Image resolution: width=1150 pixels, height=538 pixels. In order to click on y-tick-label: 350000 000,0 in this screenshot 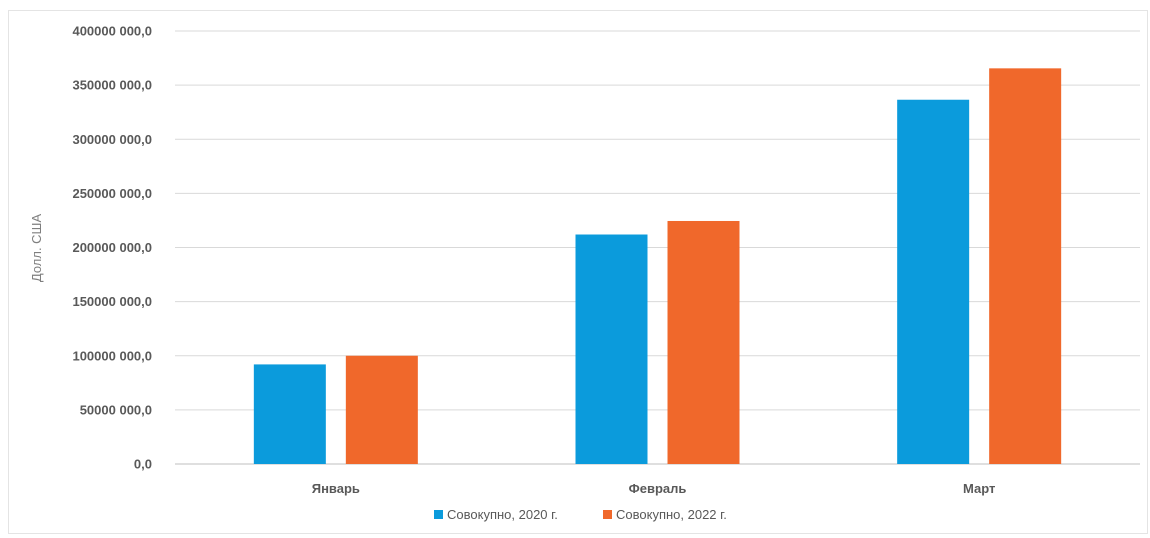, I will do `click(112, 85)`.